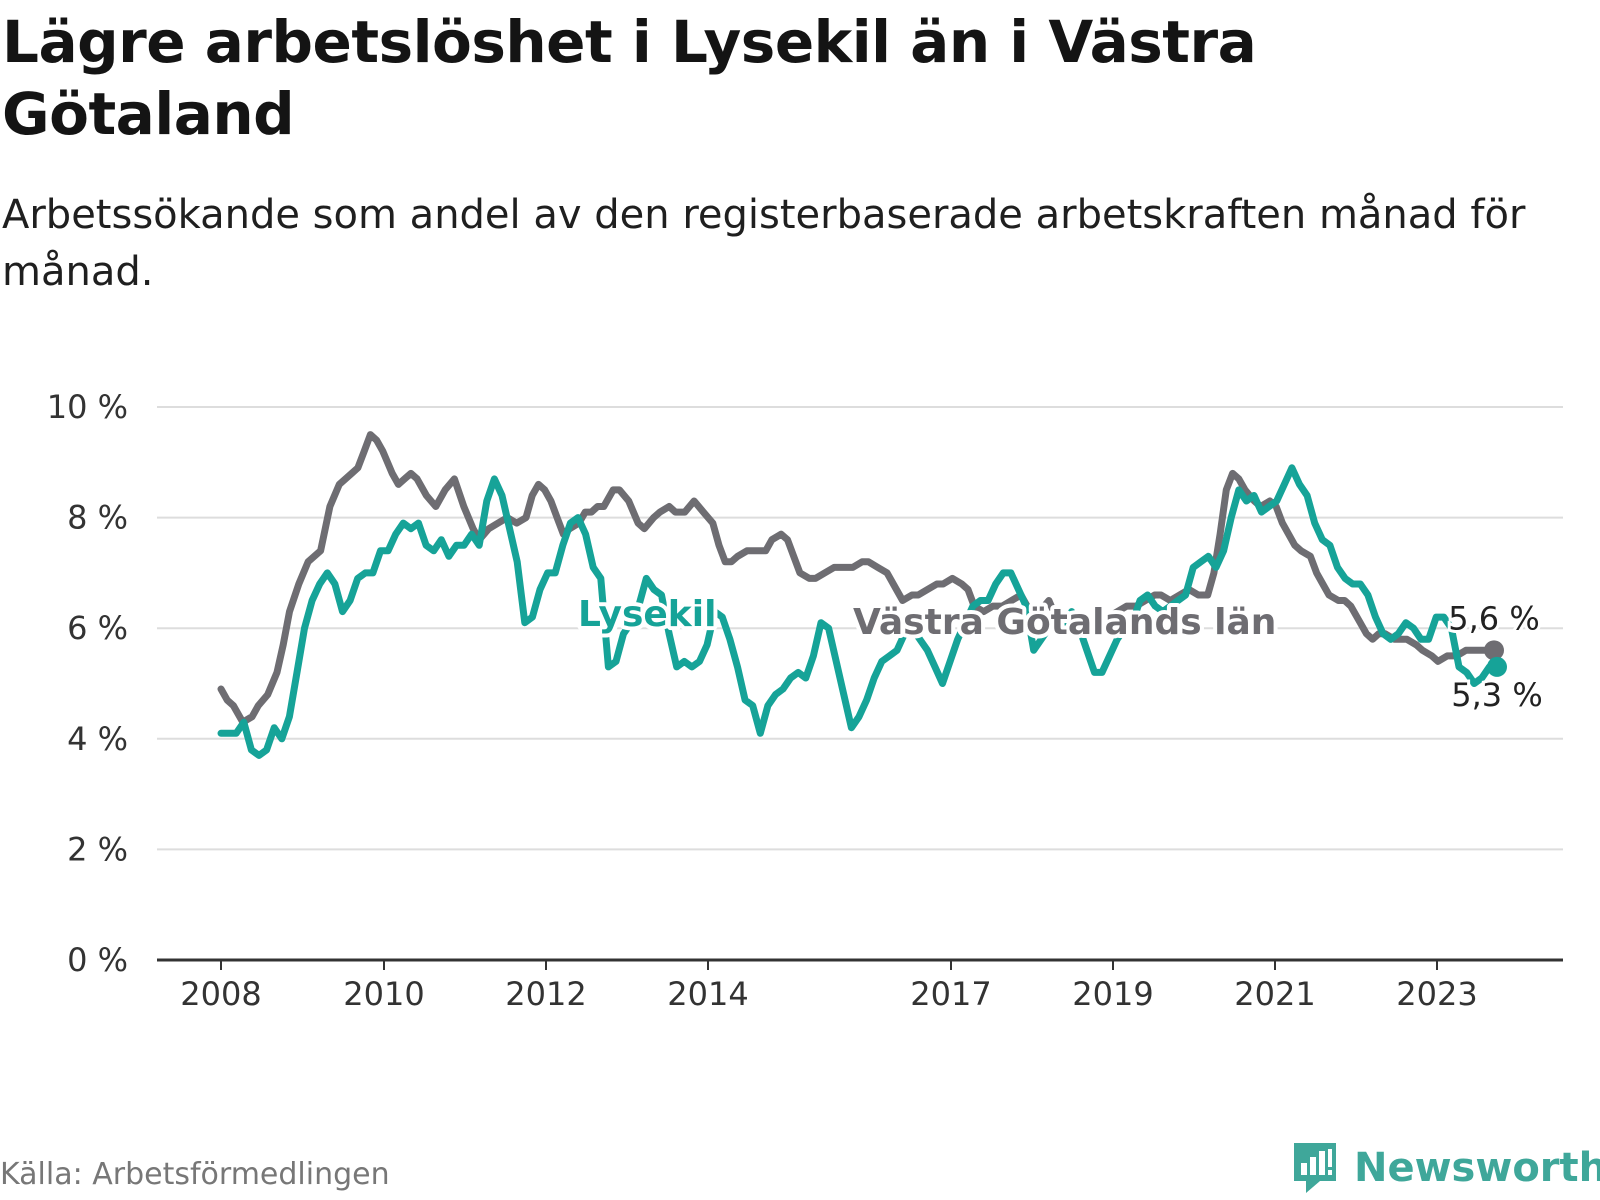 This screenshot has height=1200, width=1600. What do you see at coordinates (87, 407) in the screenshot?
I see `y-tick-label: 10 %` at bounding box center [87, 407].